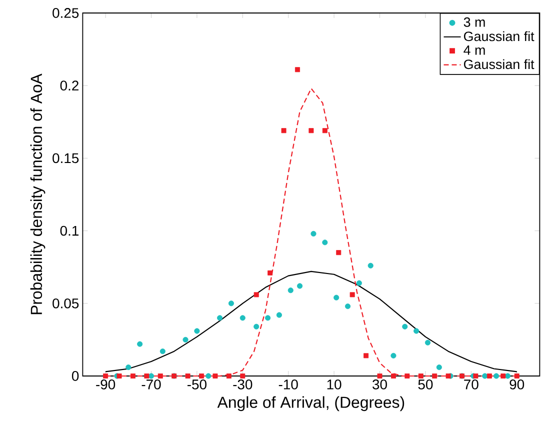 Image resolution: width=542 pixels, height=432 pixels. I want to click on x-tick-label: 90, so click(517, 385).